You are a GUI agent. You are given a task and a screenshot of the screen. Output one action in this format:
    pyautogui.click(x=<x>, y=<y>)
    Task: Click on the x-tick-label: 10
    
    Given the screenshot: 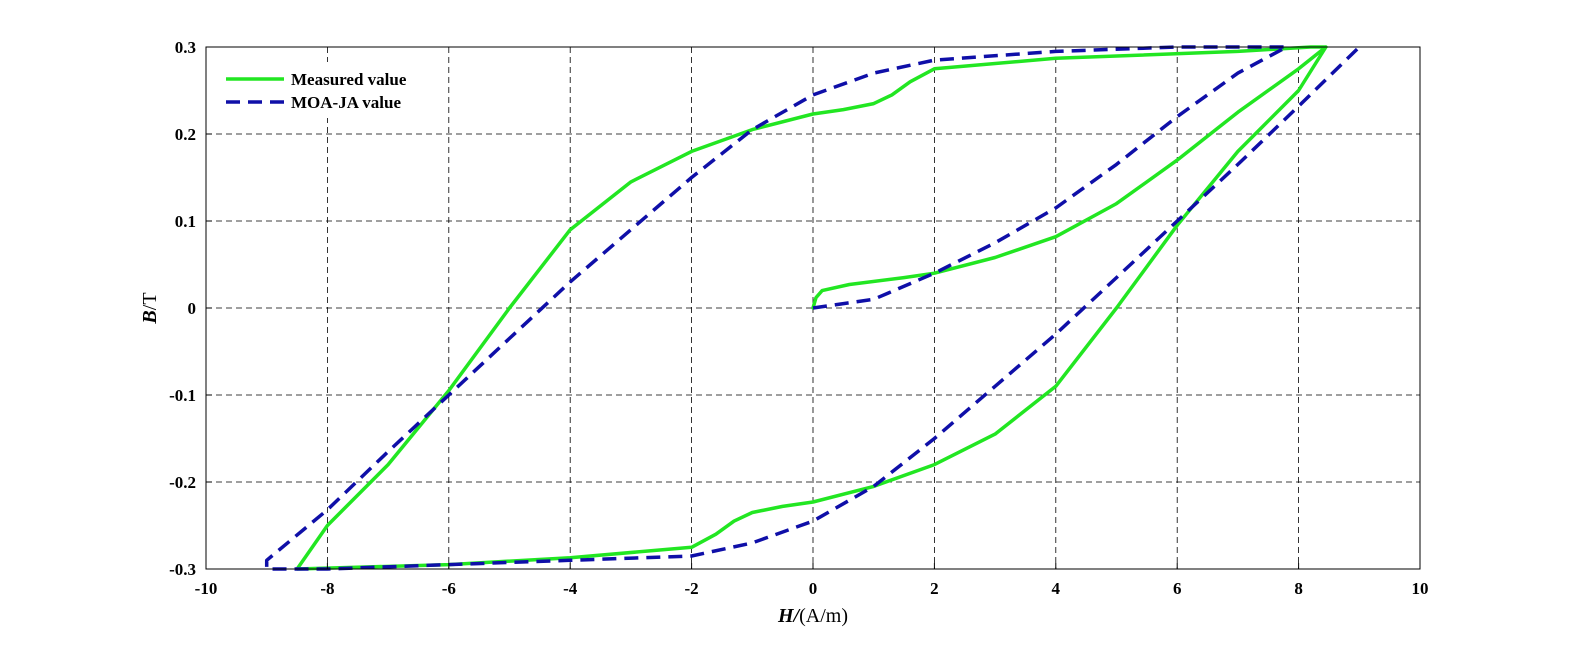 What is the action you would take?
    pyautogui.click(x=1420, y=588)
    